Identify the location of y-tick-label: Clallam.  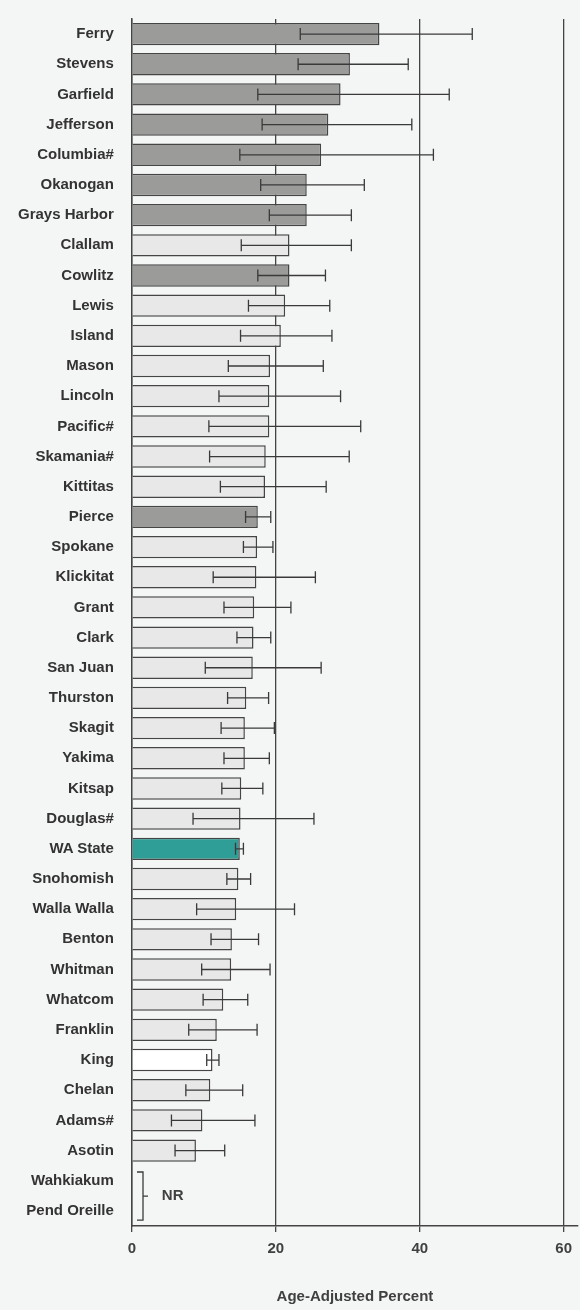
(87, 244).